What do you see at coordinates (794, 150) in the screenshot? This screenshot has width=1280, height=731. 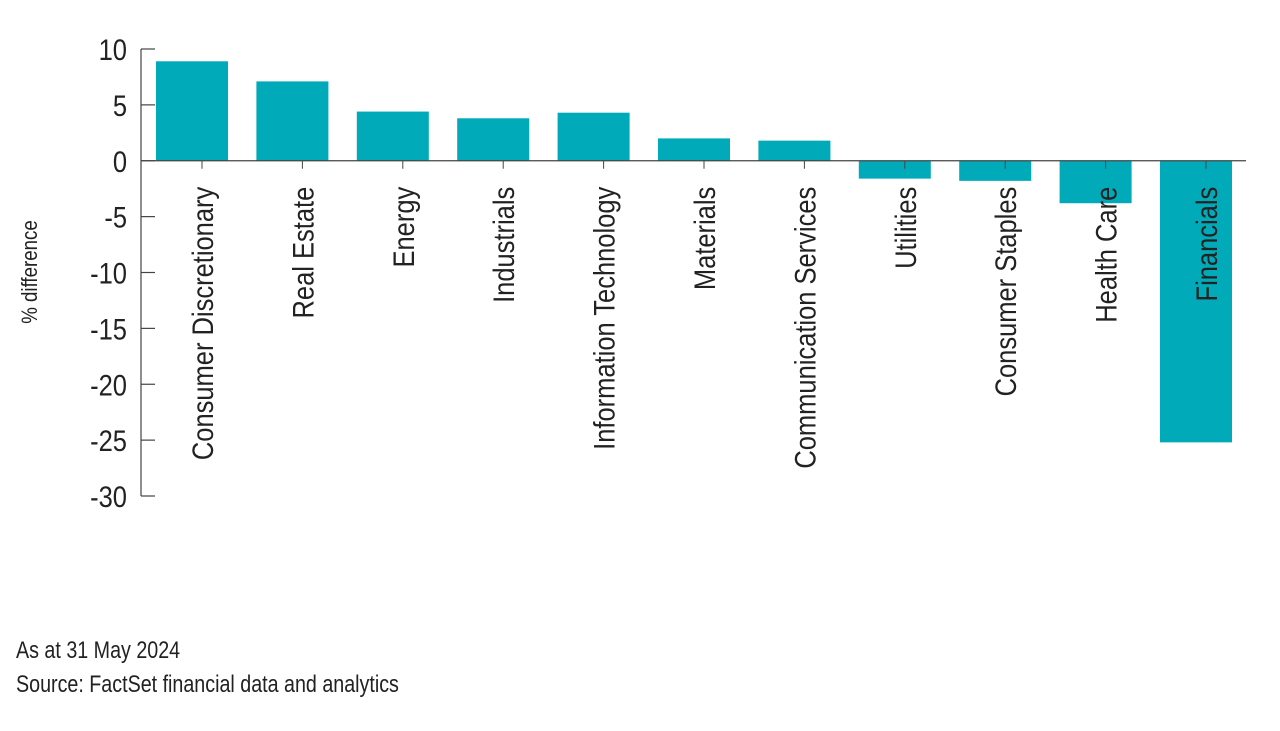 I see `bar-communication-services` at bounding box center [794, 150].